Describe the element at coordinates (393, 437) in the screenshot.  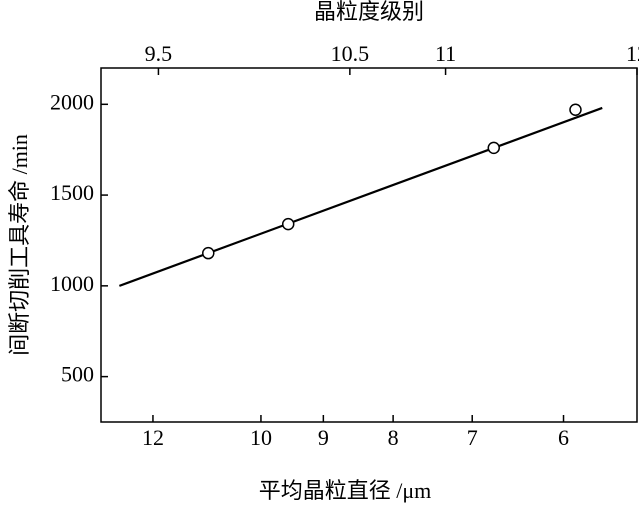
I see `x-tick-label: 8` at that location.